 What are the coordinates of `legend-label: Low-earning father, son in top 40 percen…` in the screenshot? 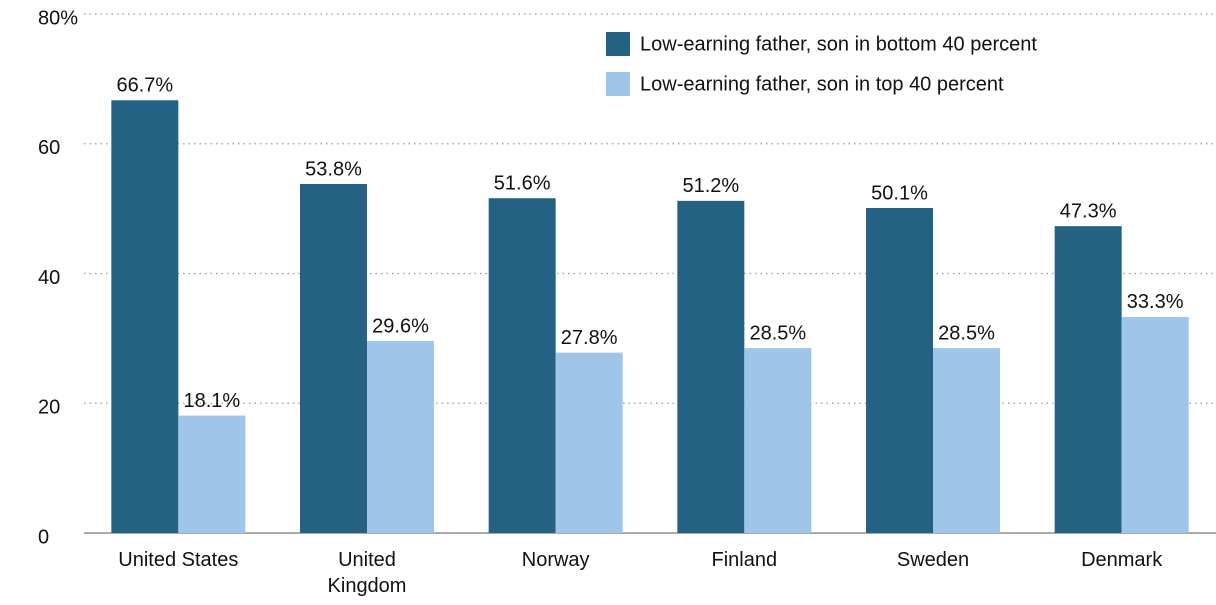 It's located at (822, 84).